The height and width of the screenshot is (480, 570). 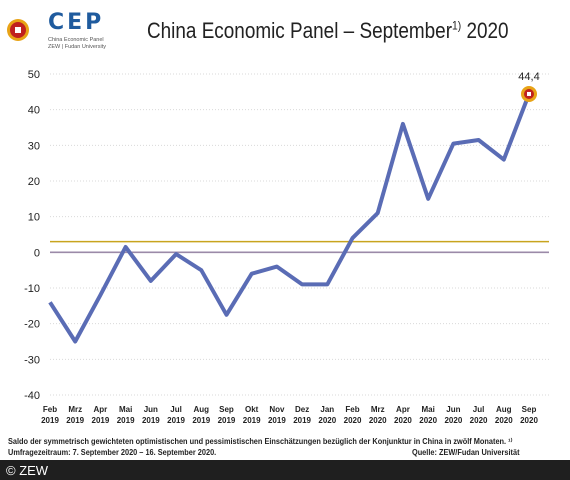 I want to click on y-tick-label: -40, so click(x=32, y=396).